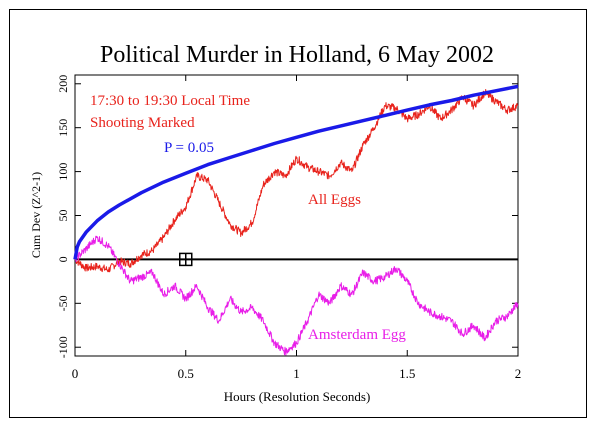 Image resolution: width=596 pixels, height=427 pixels. What do you see at coordinates (63, 84) in the screenshot?
I see `y-tick-label: 200` at bounding box center [63, 84].